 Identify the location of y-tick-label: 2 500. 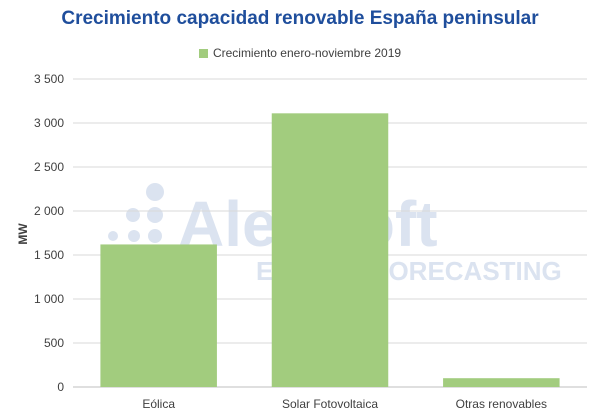
(49, 167).